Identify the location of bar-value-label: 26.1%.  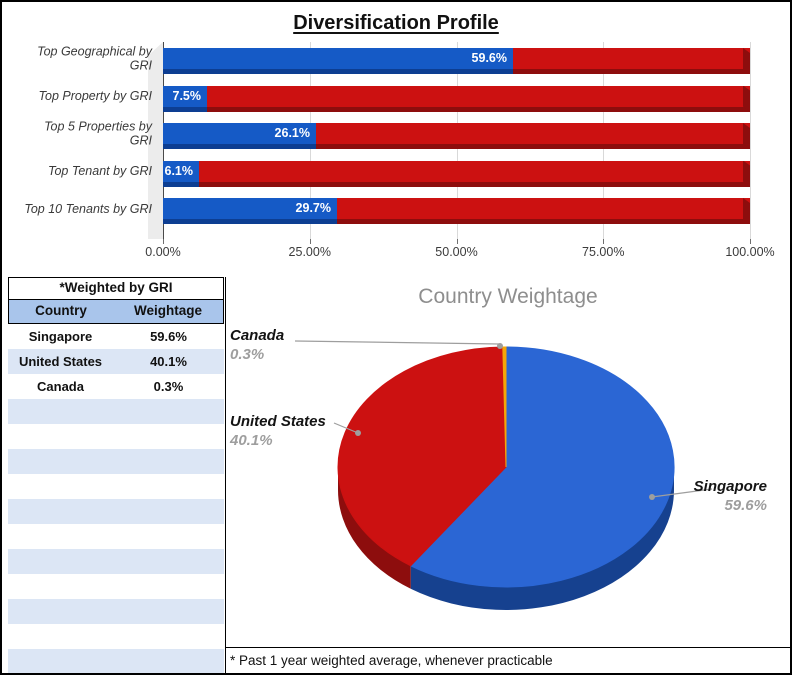
(292, 133).